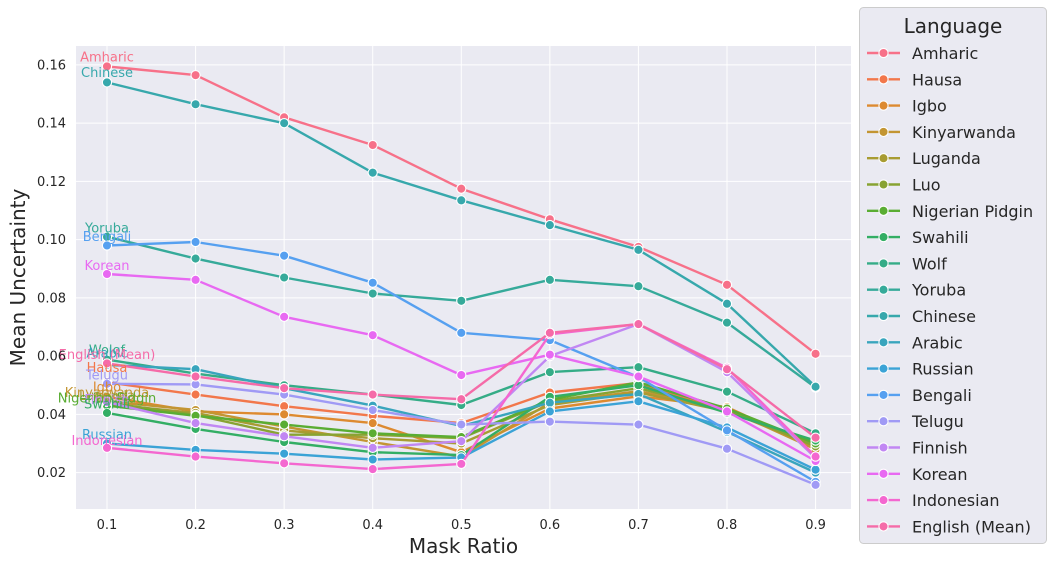 This screenshot has height=571, width=1055. Describe the element at coordinates (972, 211) in the screenshot. I see `legend-label: Nigerian Pidgin` at that location.